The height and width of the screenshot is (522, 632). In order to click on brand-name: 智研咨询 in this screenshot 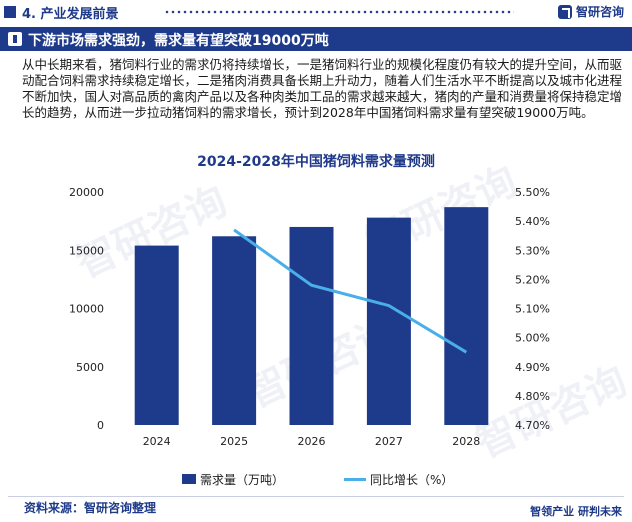, I will do `click(599, 12)`.